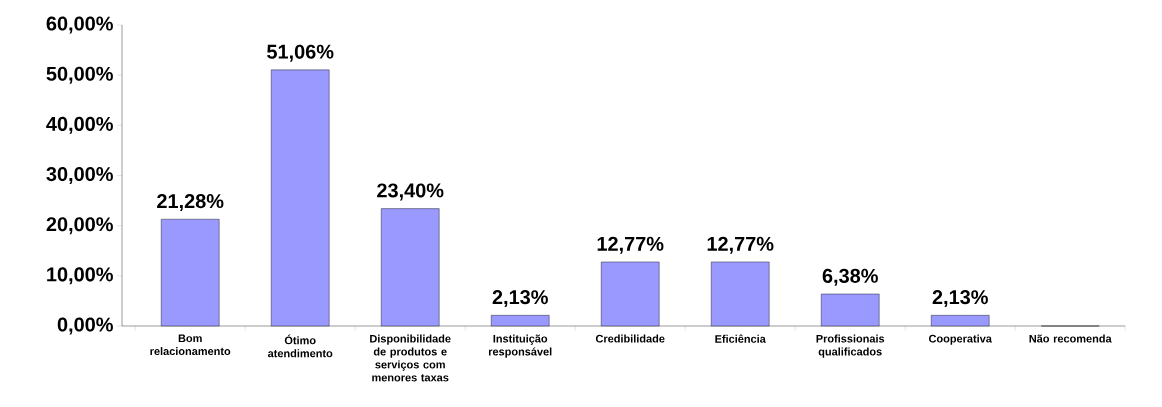 The width and height of the screenshot is (1162, 407). Describe the element at coordinates (85, 326) in the screenshot. I see `y-tick-label: 0,00%` at that location.